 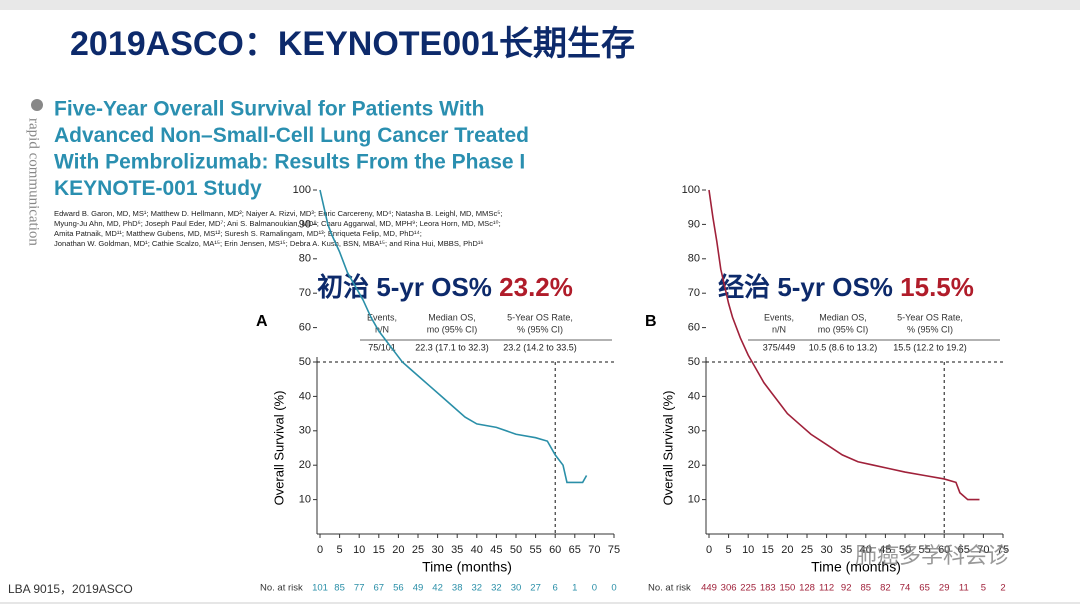 I want to click on logo-icon, so click(x=37, y=105).